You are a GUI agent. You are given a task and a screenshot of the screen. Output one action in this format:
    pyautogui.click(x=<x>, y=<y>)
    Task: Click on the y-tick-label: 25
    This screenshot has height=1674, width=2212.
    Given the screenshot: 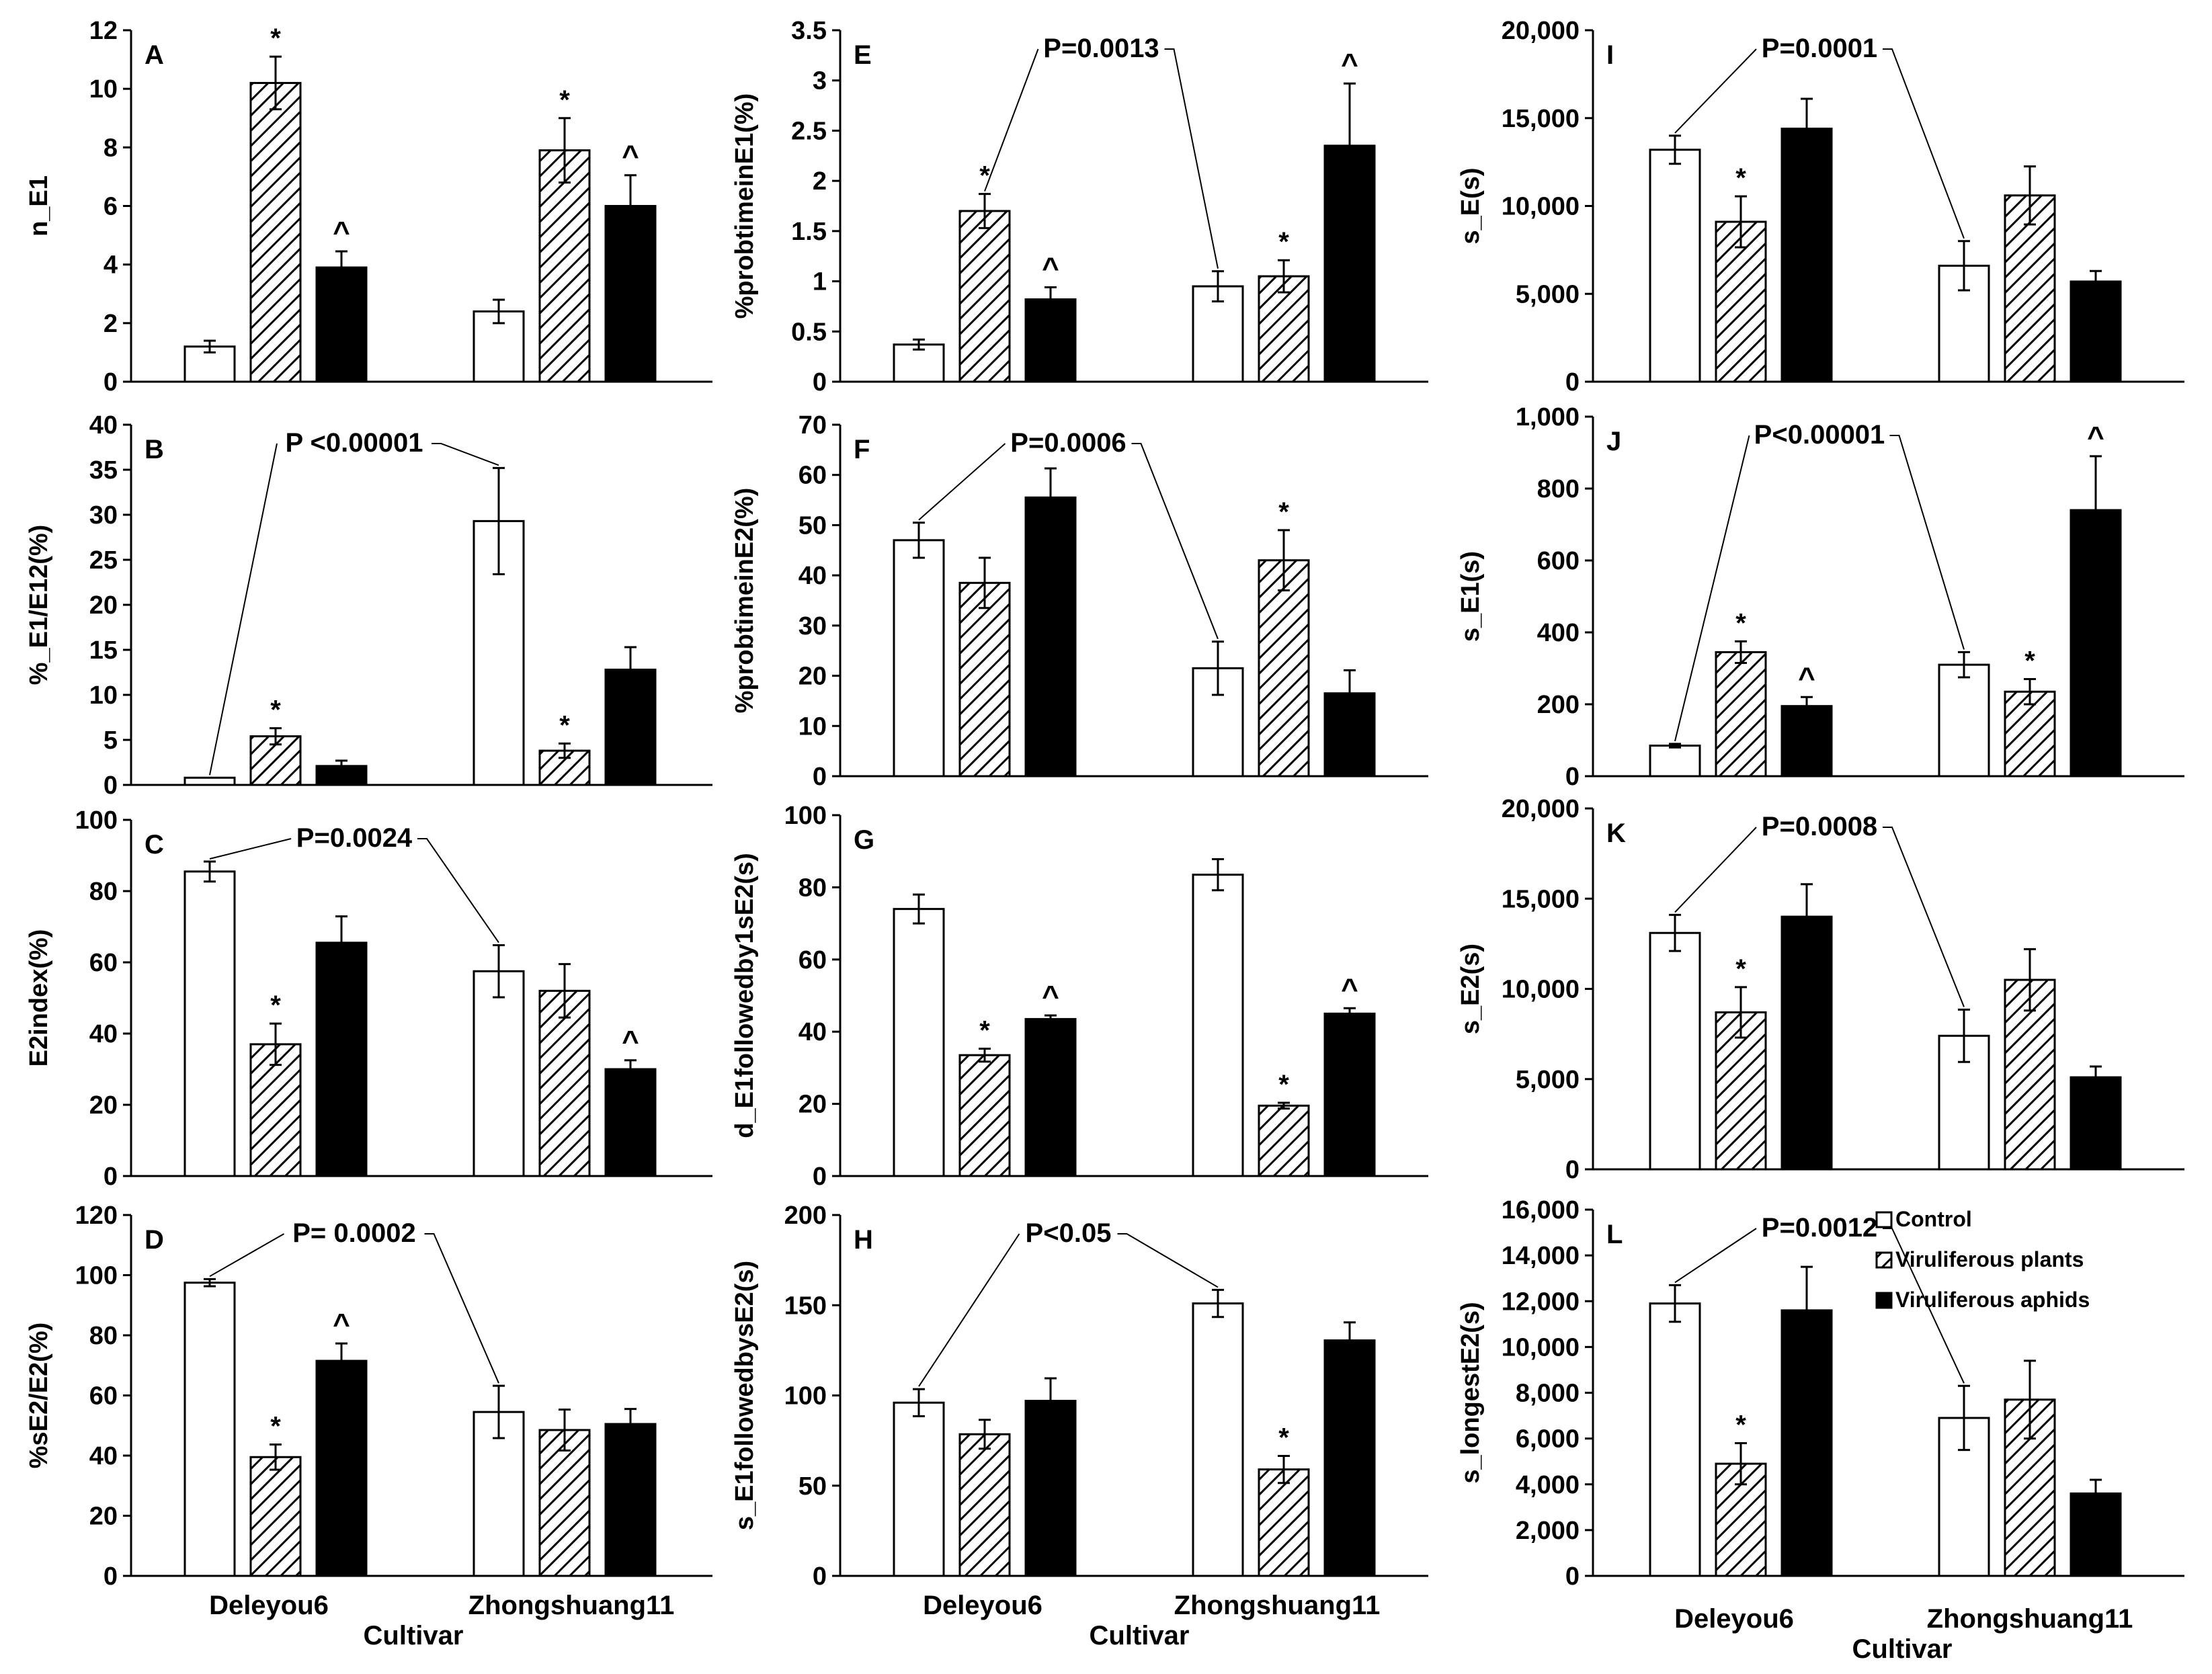 What is the action you would take?
    pyautogui.click(x=103, y=560)
    